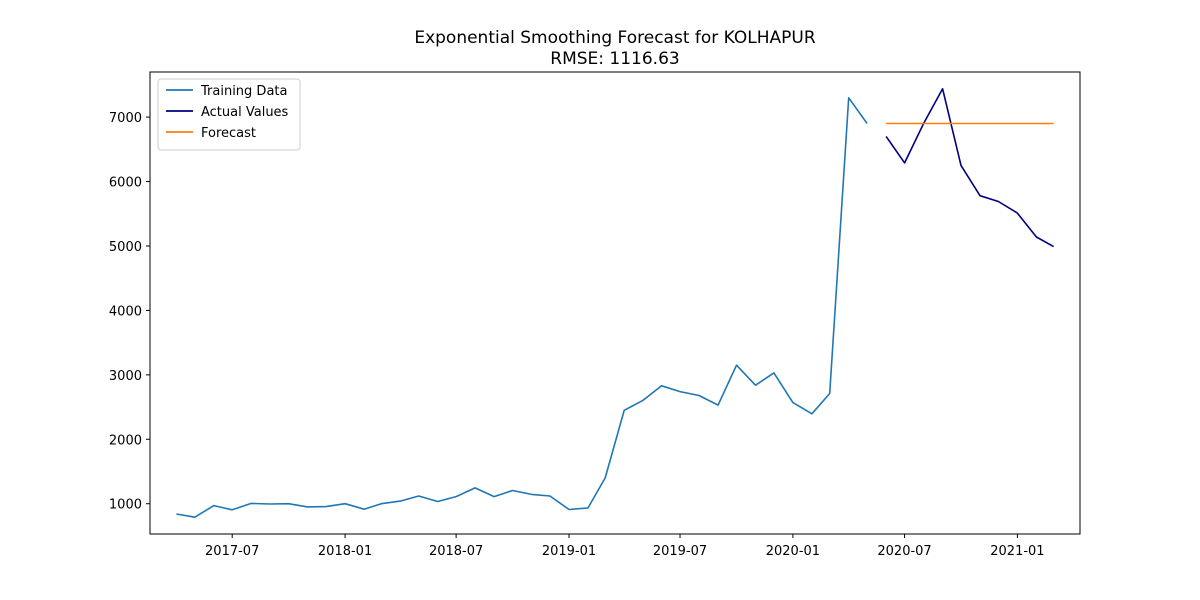 The height and width of the screenshot is (600, 1200). I want to click on x-tick-label: 2019-01, so click(569, 551).